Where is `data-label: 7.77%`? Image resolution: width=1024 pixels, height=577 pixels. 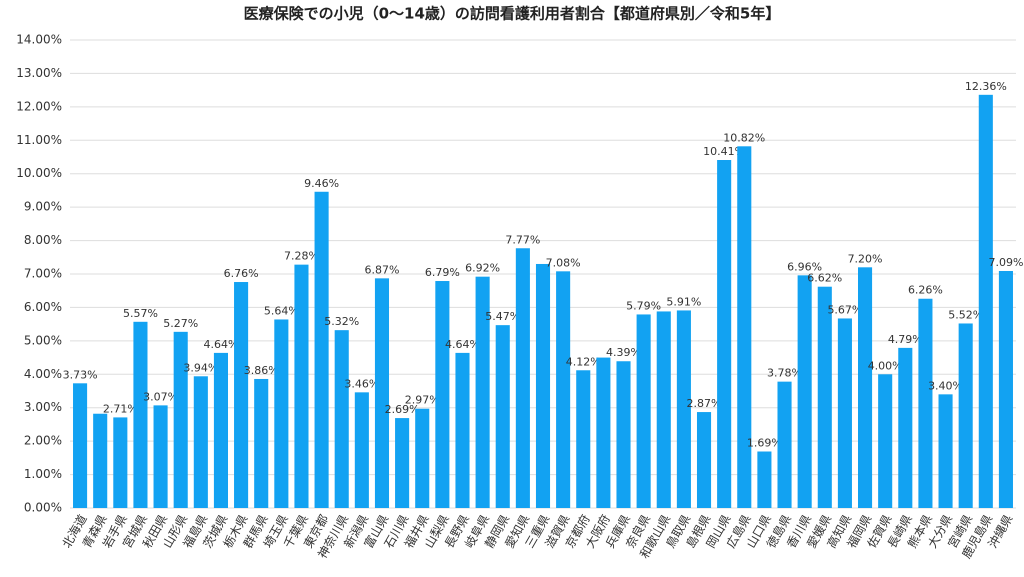
data-label: 7.77% is located at coordinates (522, 239).